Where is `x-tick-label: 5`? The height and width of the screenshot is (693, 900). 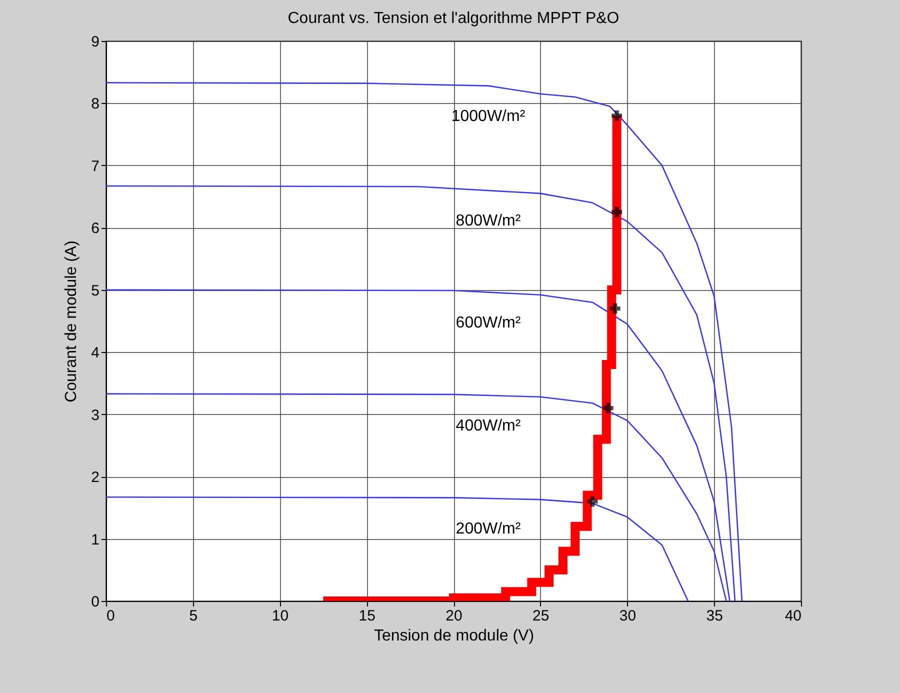 x-tick-label: 5 is located at coordinates (193, 616).